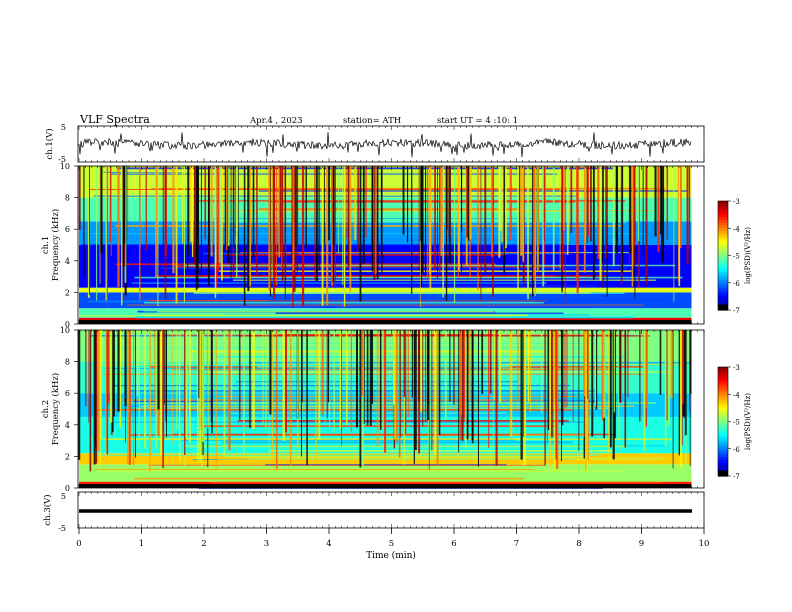  What do you see at coordinates (141, 544) in the screenshot?
I see `time-tick-label: 1` at bounding box center [141, 544].